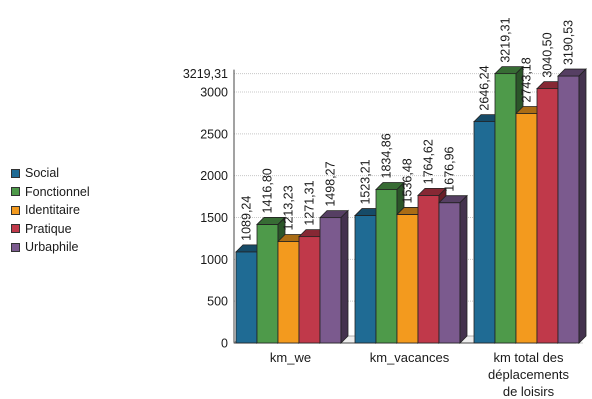  Describe the element at coordinates (429, 161) in the screenshot. I see `data-label: 1764,62` at that location.